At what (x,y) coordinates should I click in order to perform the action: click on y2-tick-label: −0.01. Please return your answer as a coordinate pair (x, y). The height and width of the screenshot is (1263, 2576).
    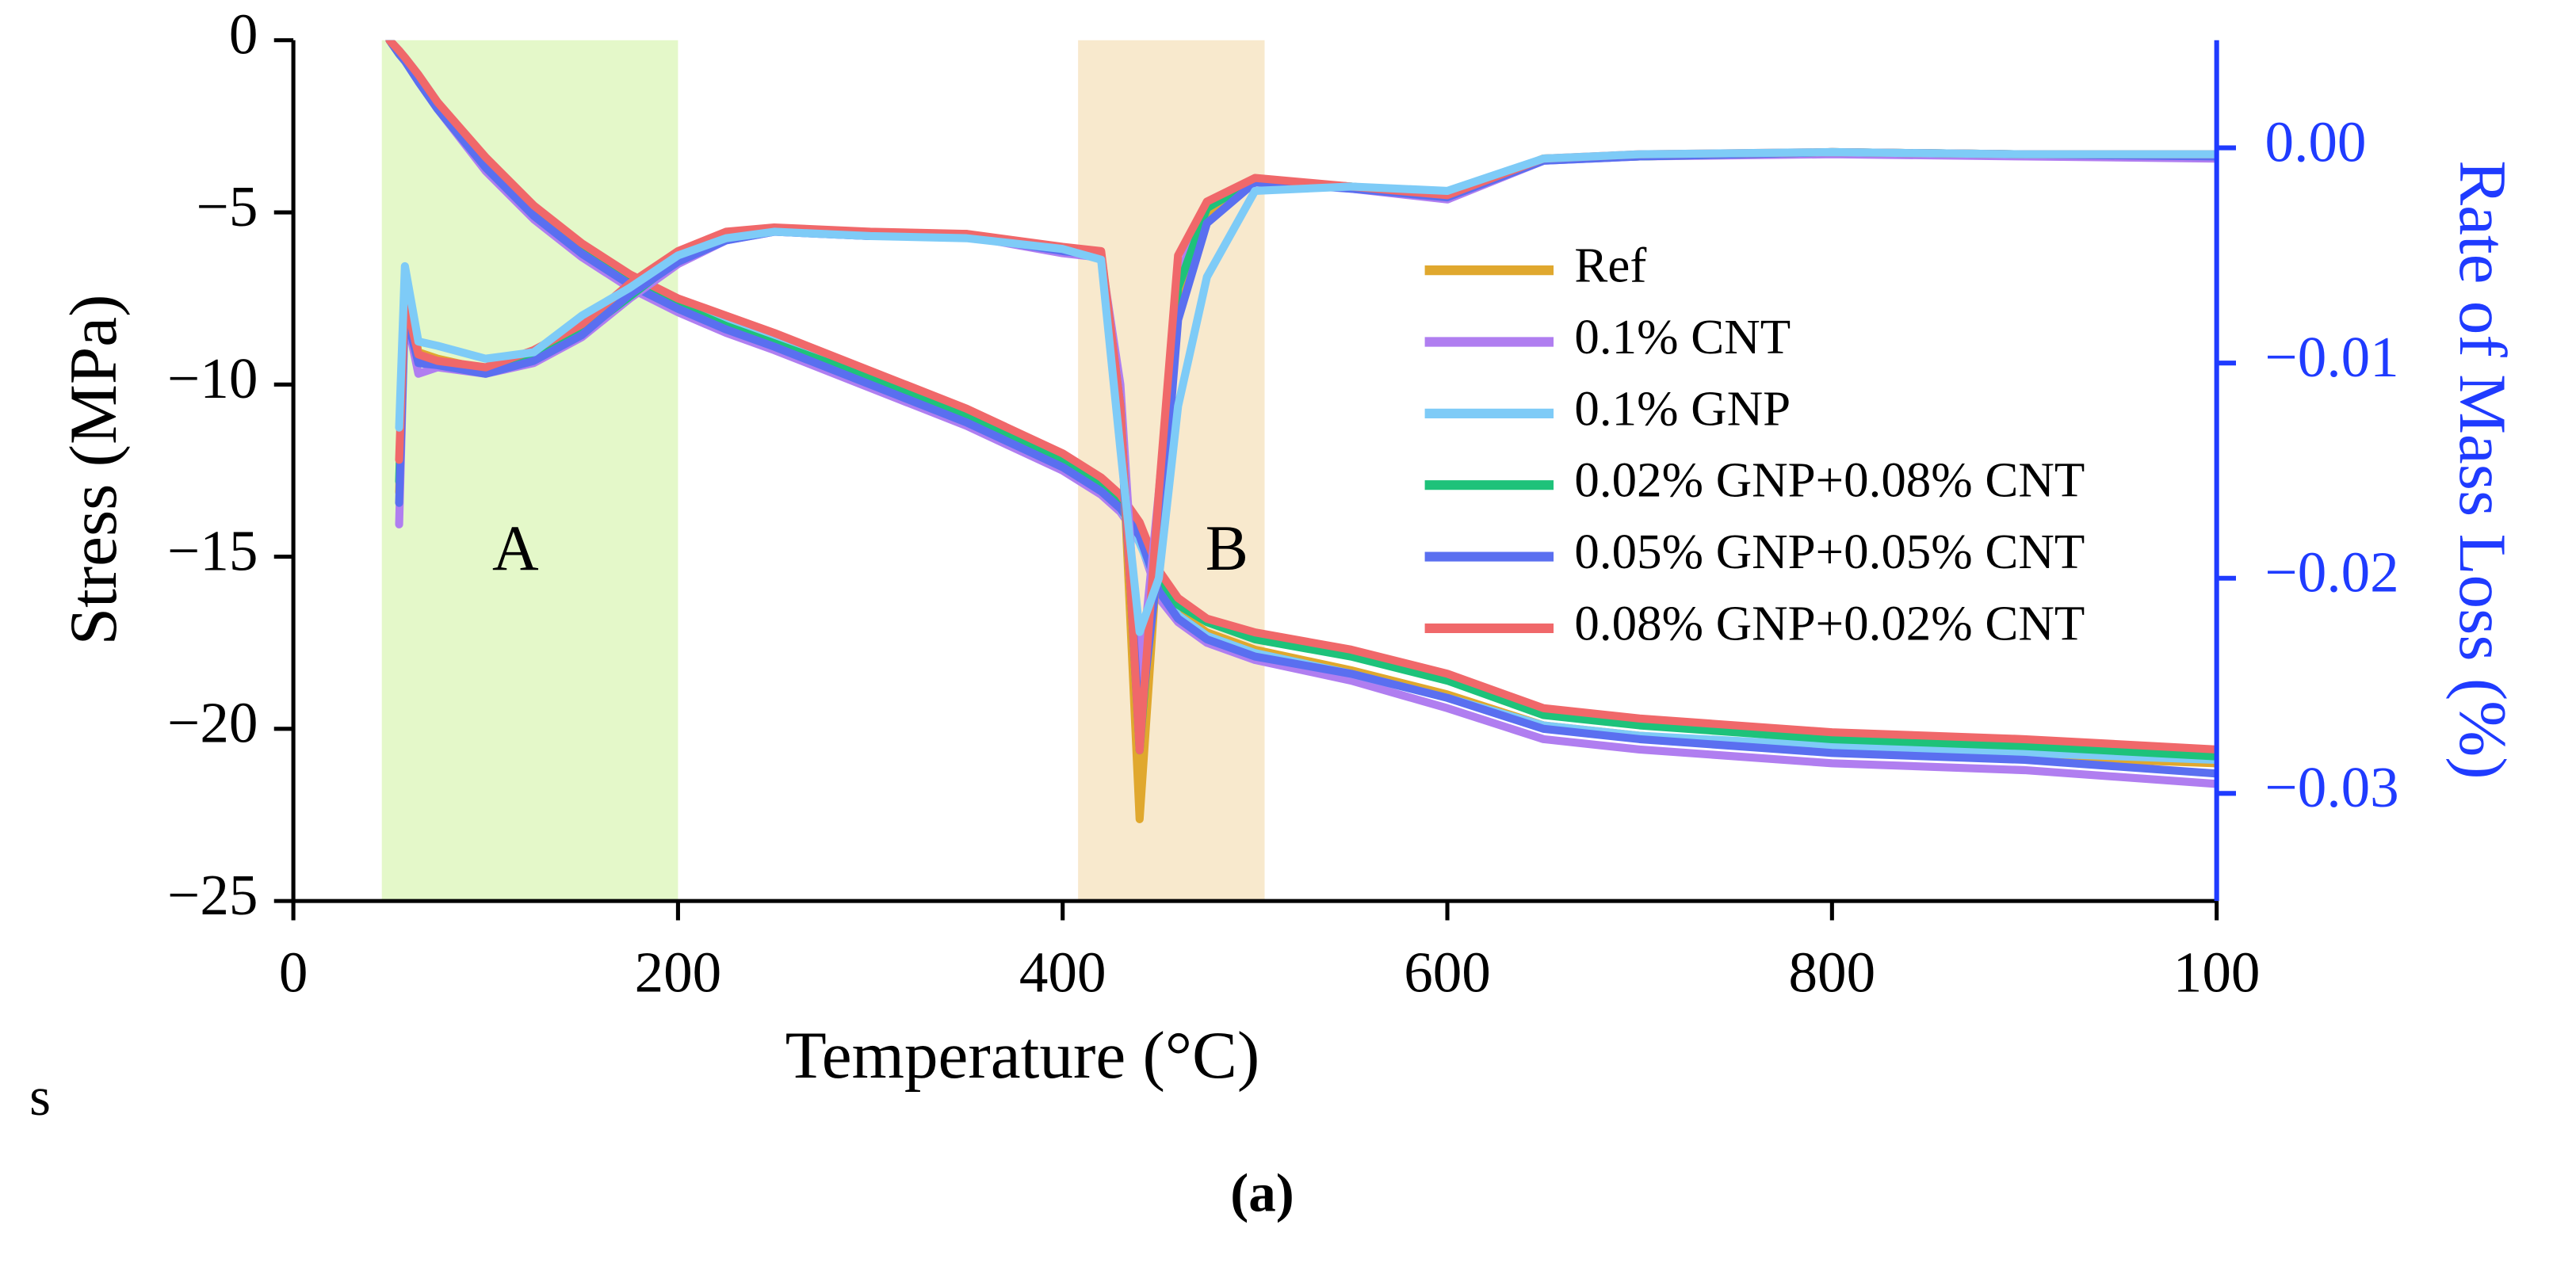
    Looking at the image, I should click on (2332, 357).